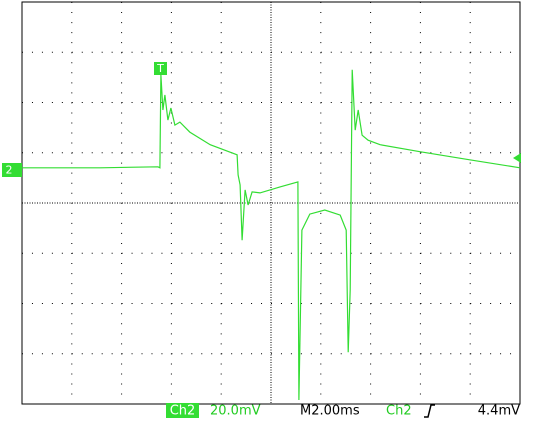 This screenshot has height=428, width=533. I want to click on trigger-edge-icon, so click(429, 411).